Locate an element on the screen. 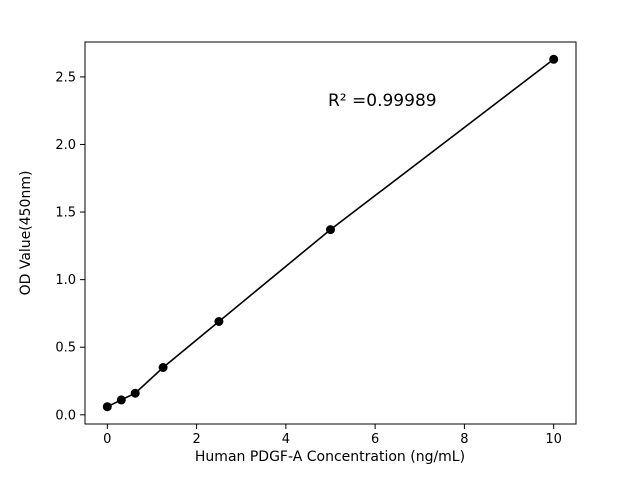 This screenshot has height=480, width=640. x-tick-label: 8 is located at coordinates (464, 439).